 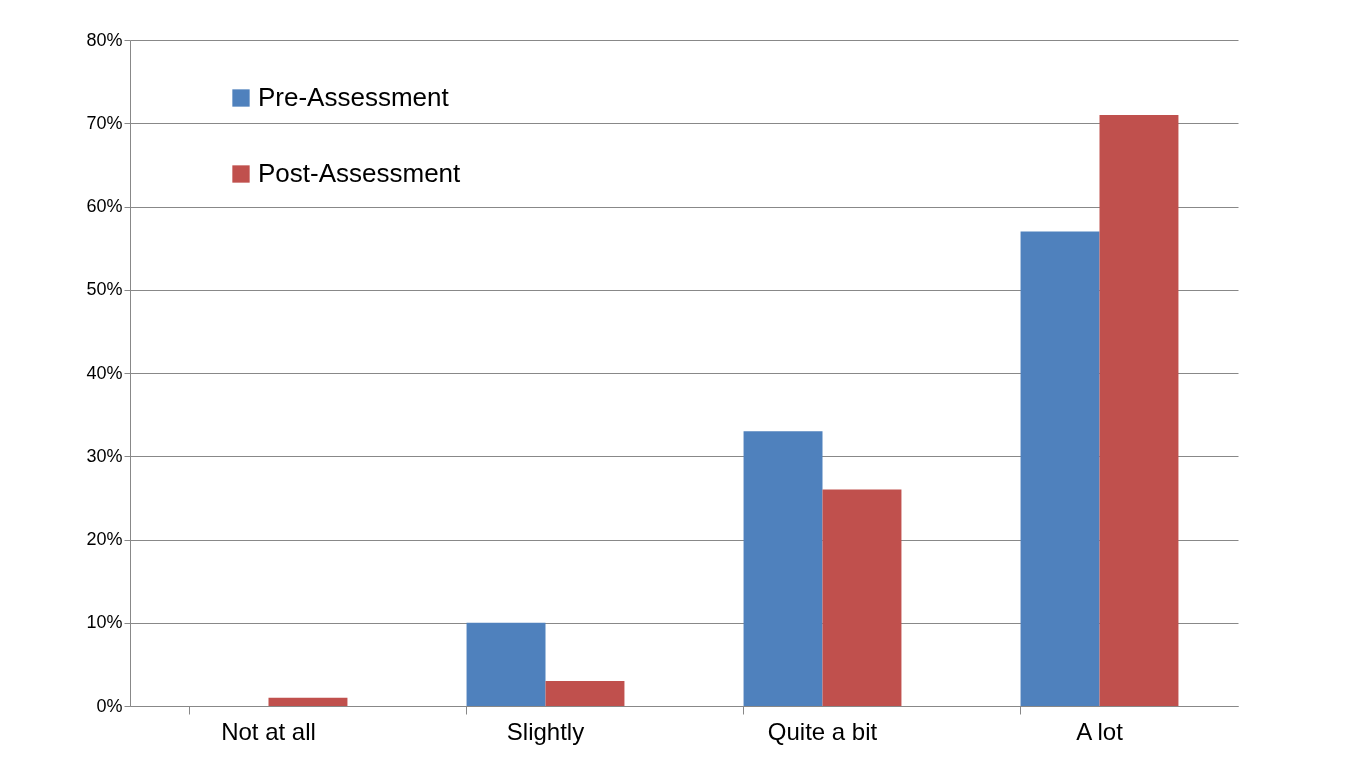 I want to click on y-tick-label: 40%, so click(x=104, y=372).